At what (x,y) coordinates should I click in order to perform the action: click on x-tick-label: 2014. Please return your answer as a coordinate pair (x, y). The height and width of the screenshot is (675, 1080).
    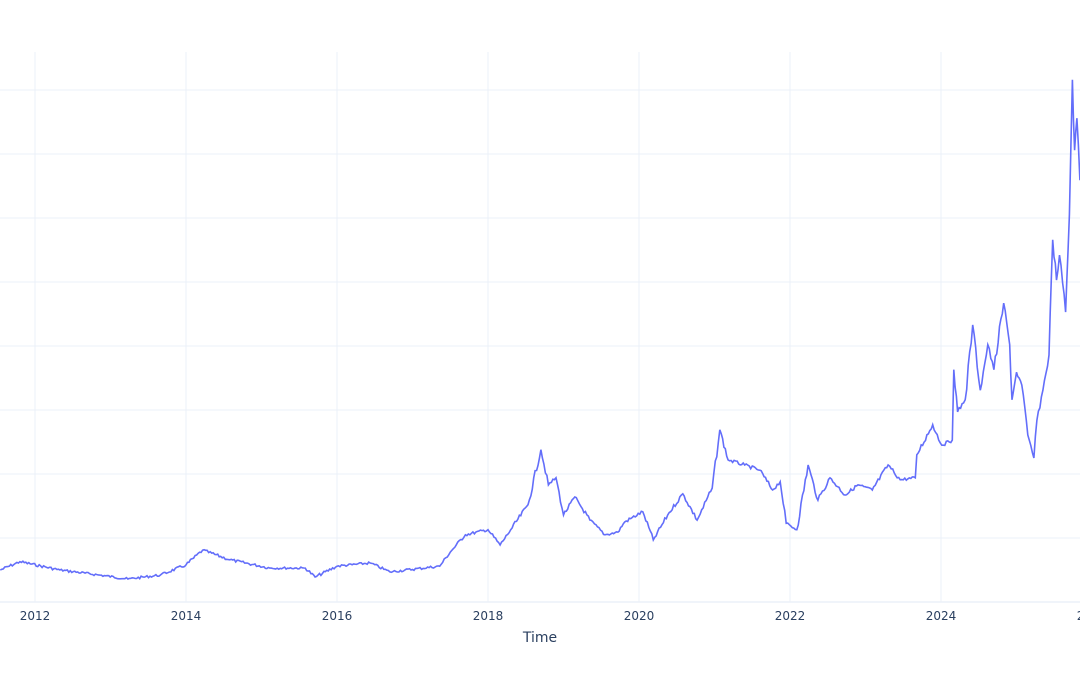
    Looking at the image, I should click on (186, 616).